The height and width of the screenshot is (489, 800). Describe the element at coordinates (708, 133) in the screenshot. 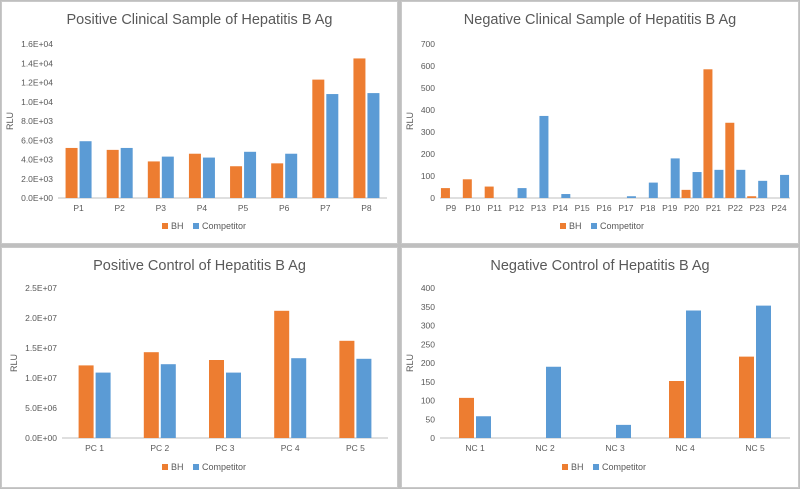

I see `bar-bh-p21` at that location.